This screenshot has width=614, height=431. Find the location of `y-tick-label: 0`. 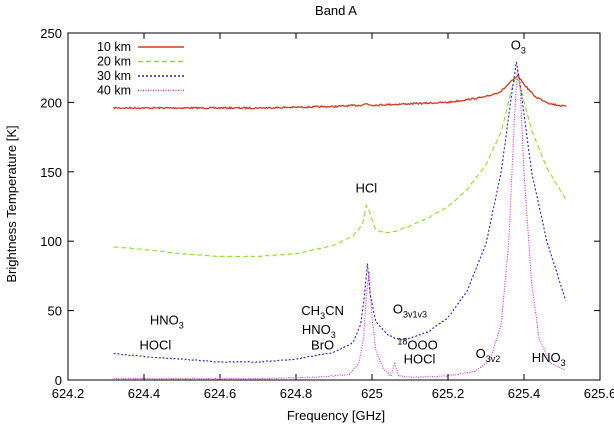

y-tick-label: 0 is located at coordinates (58, 380).